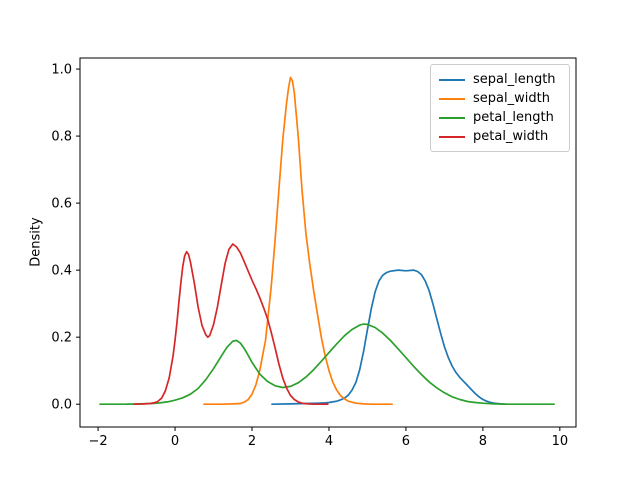 The width and height of the screenshot is (640, 480). What do you see at coordinates (61, 271) in the screenshot?
I see `y-tick-label: 0.4` at bounding box center [61, 271].